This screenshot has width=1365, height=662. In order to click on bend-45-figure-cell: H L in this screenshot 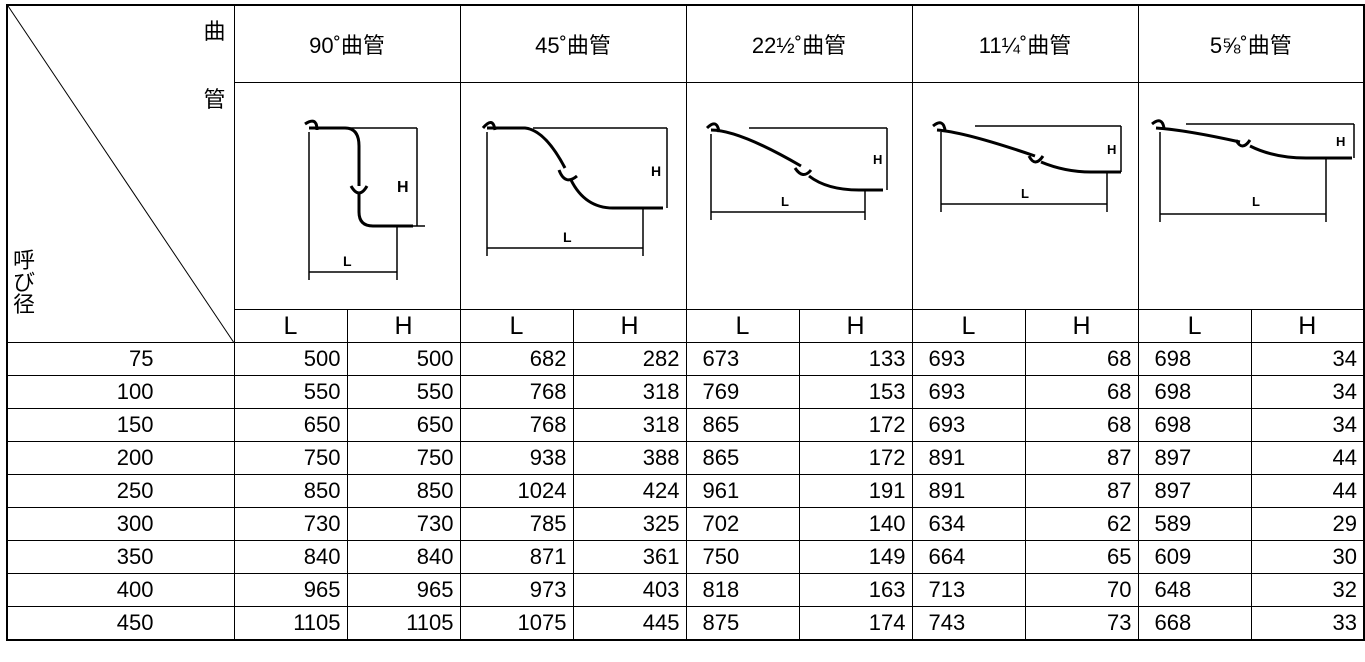, I will do `click(573, 196)`.